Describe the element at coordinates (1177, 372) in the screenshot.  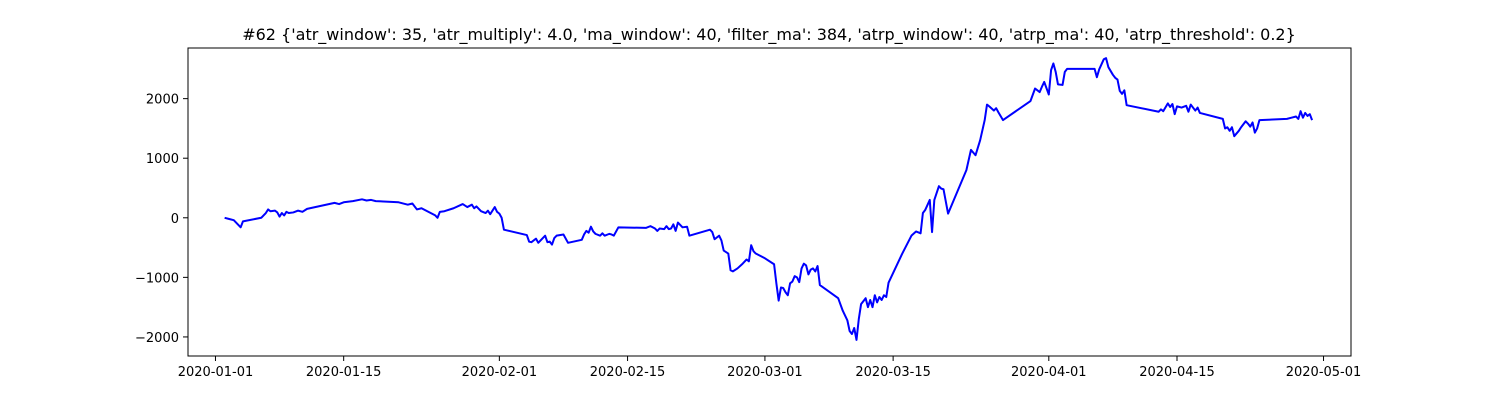
I see `x-tick-label: 2020-04-15` at that location.